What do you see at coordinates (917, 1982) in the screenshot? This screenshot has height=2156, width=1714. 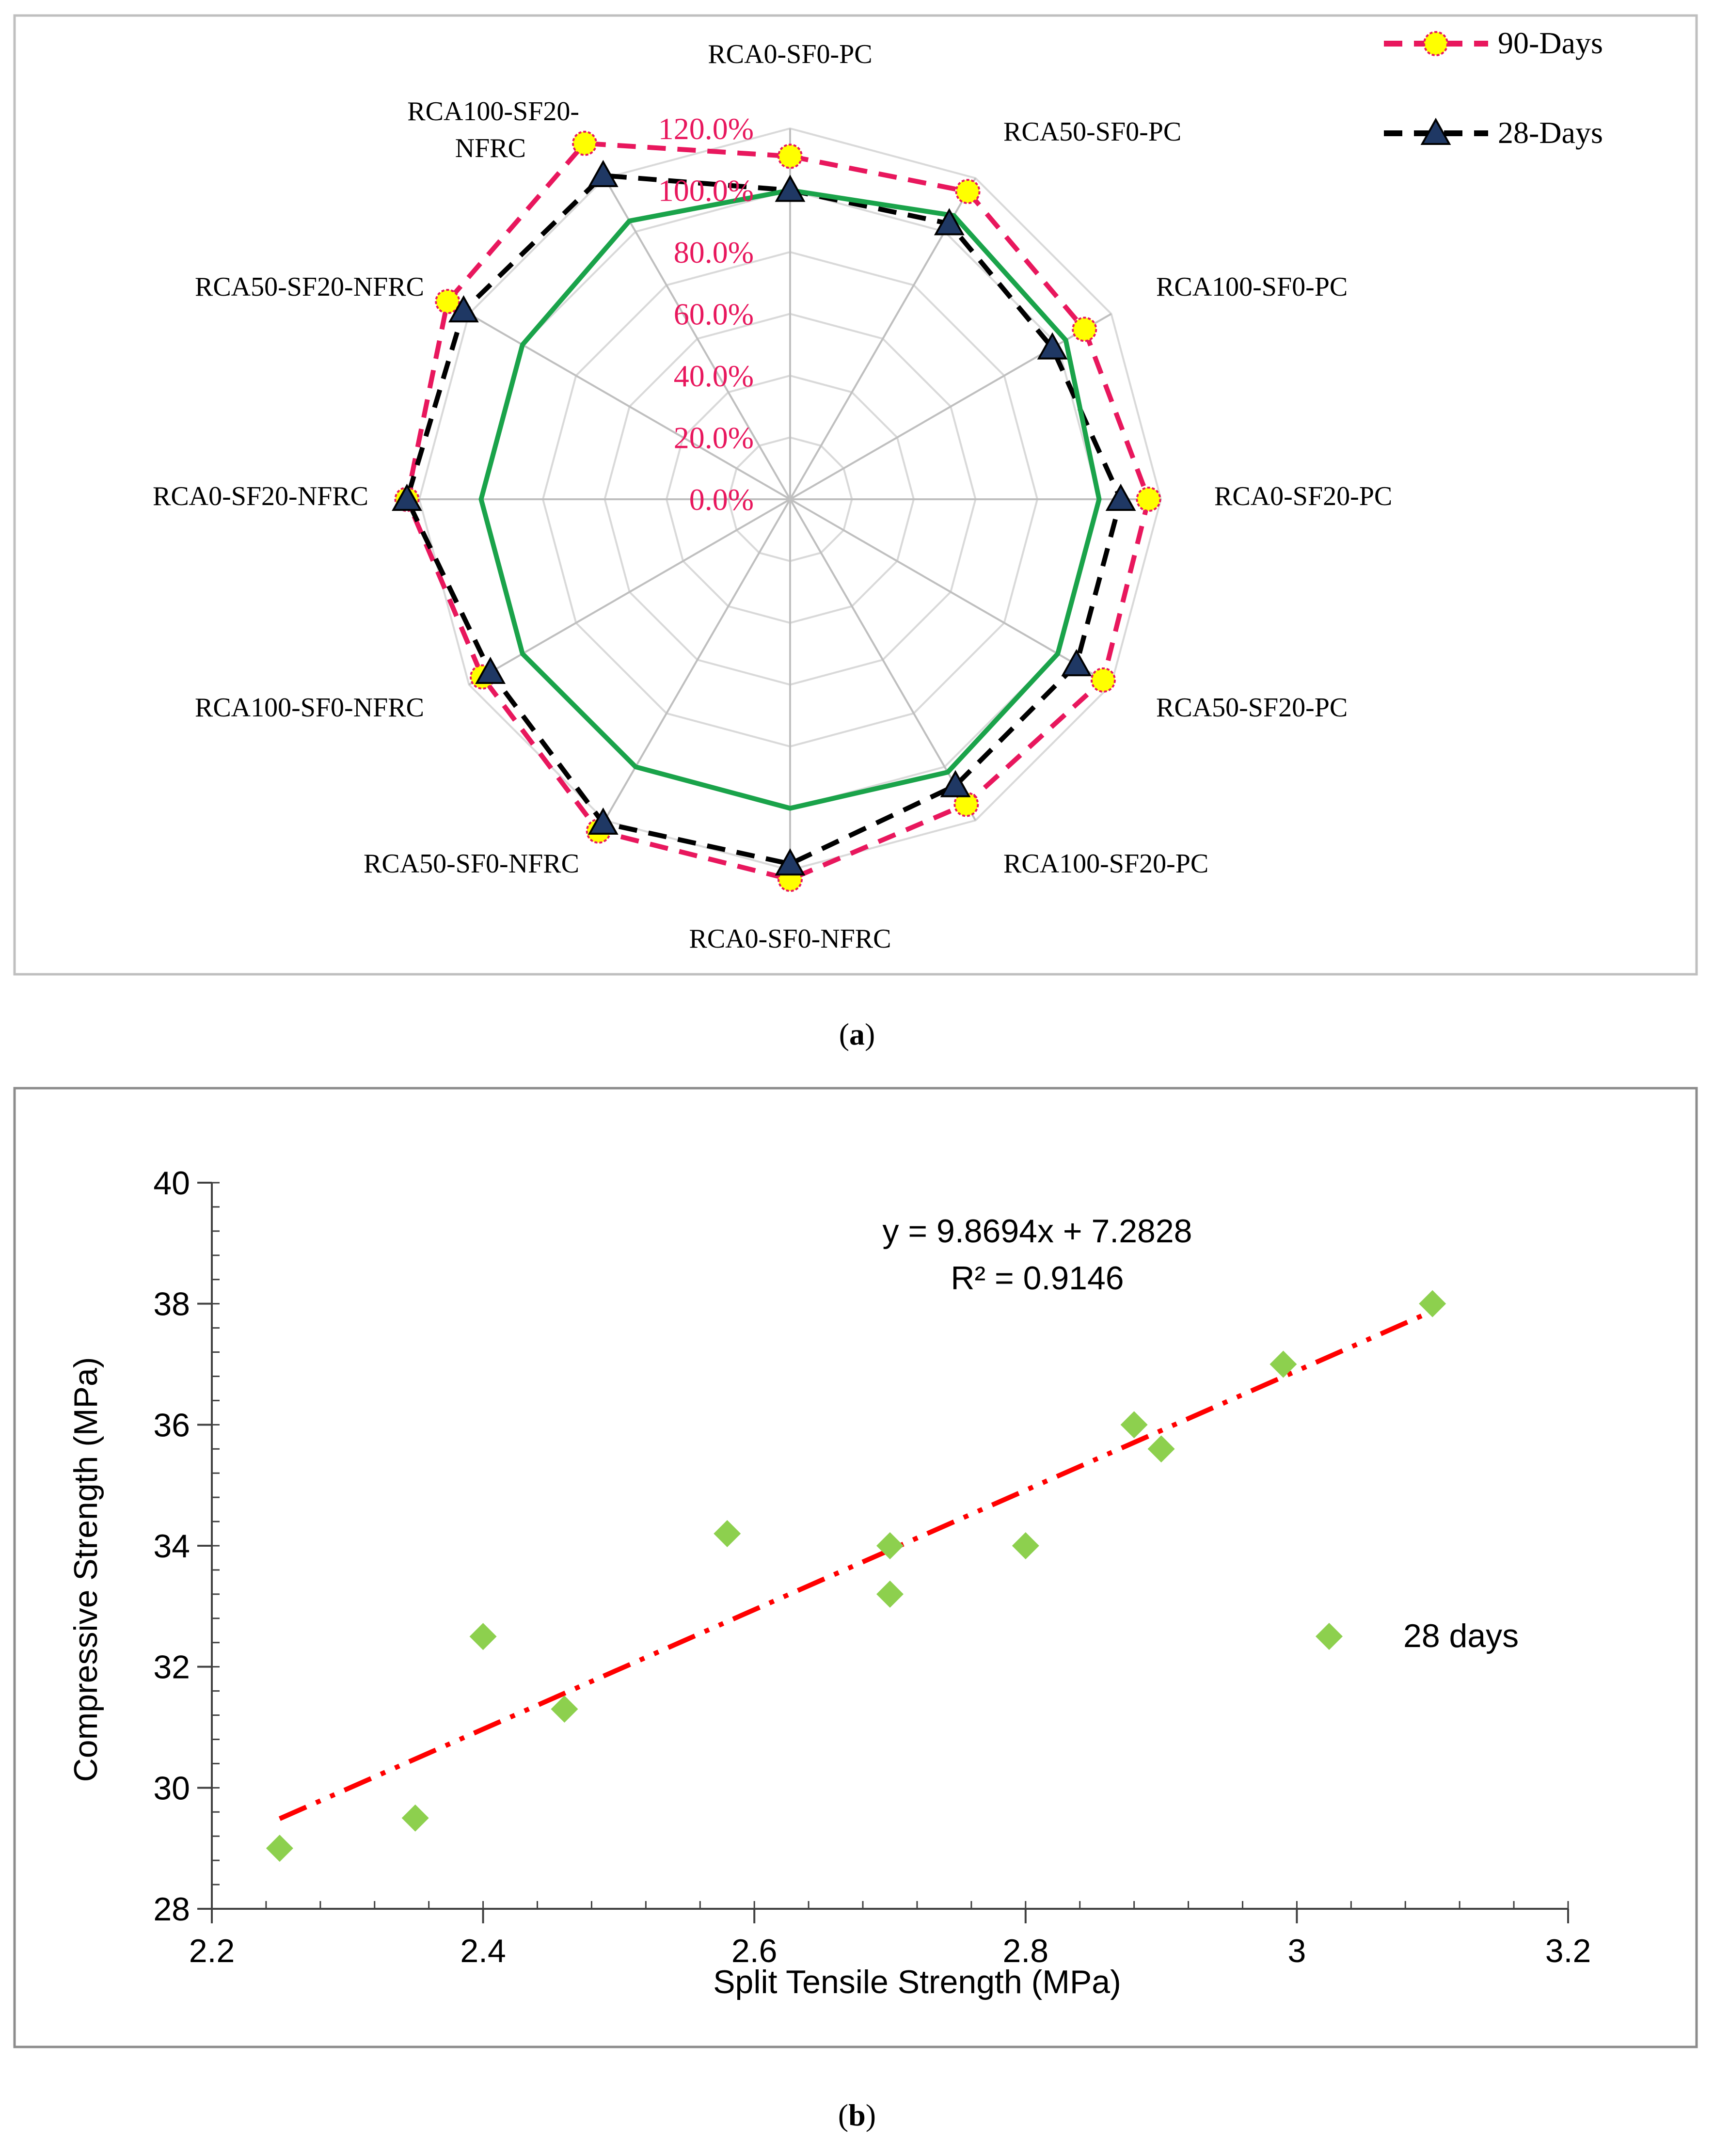 I see `x-axis-title: Split Tensile Strength (MPa)` at bounding box center [917, 1982].